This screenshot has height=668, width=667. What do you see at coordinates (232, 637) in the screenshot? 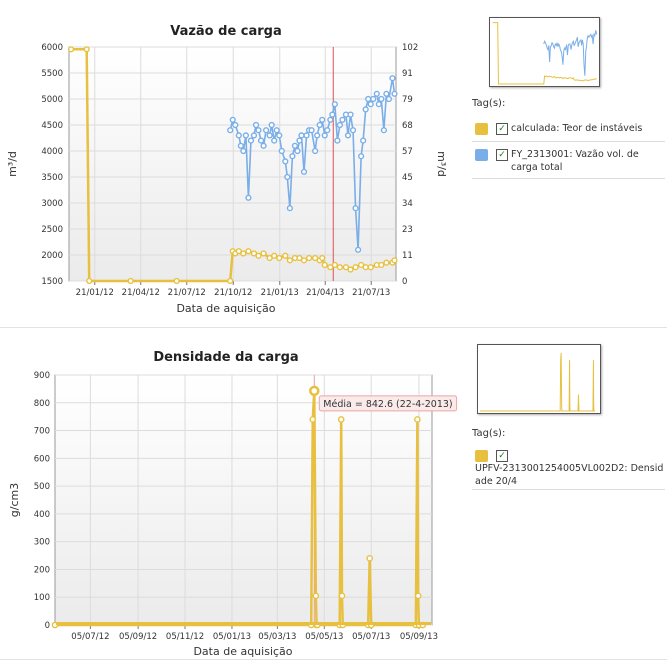
I see `x-tick-label: 05/01/13` at bounding box center [232, 637].